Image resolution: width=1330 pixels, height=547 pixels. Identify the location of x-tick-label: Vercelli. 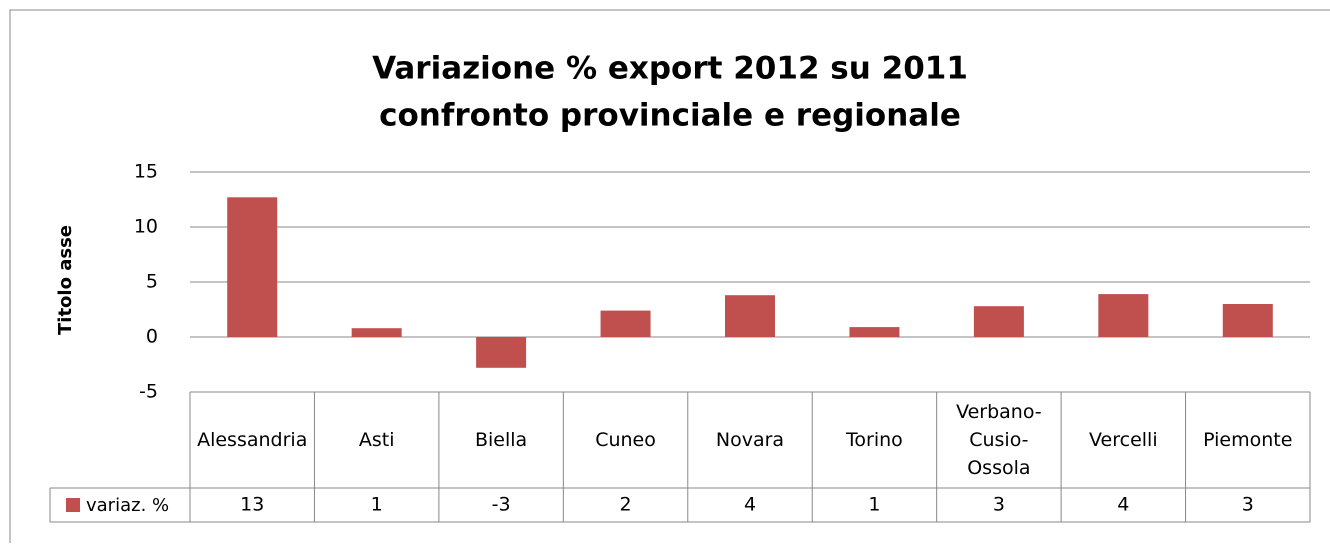
(1123, 440).